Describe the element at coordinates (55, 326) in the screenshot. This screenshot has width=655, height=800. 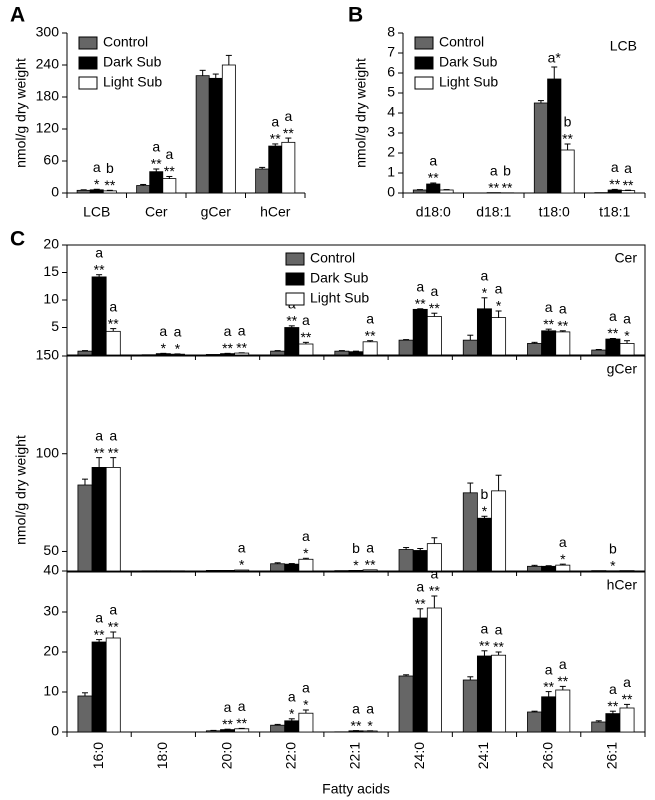
I see `y-tick-label: 5` at that location.